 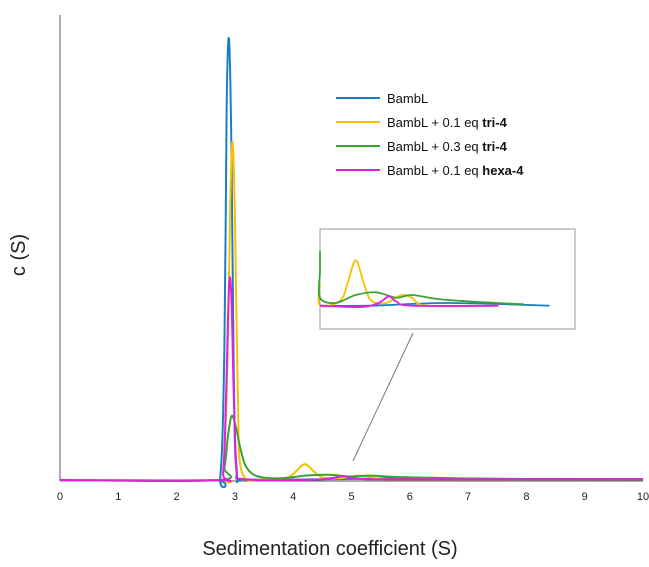 I want to click on x-tick-label: 0, so click(x=60, y=497).